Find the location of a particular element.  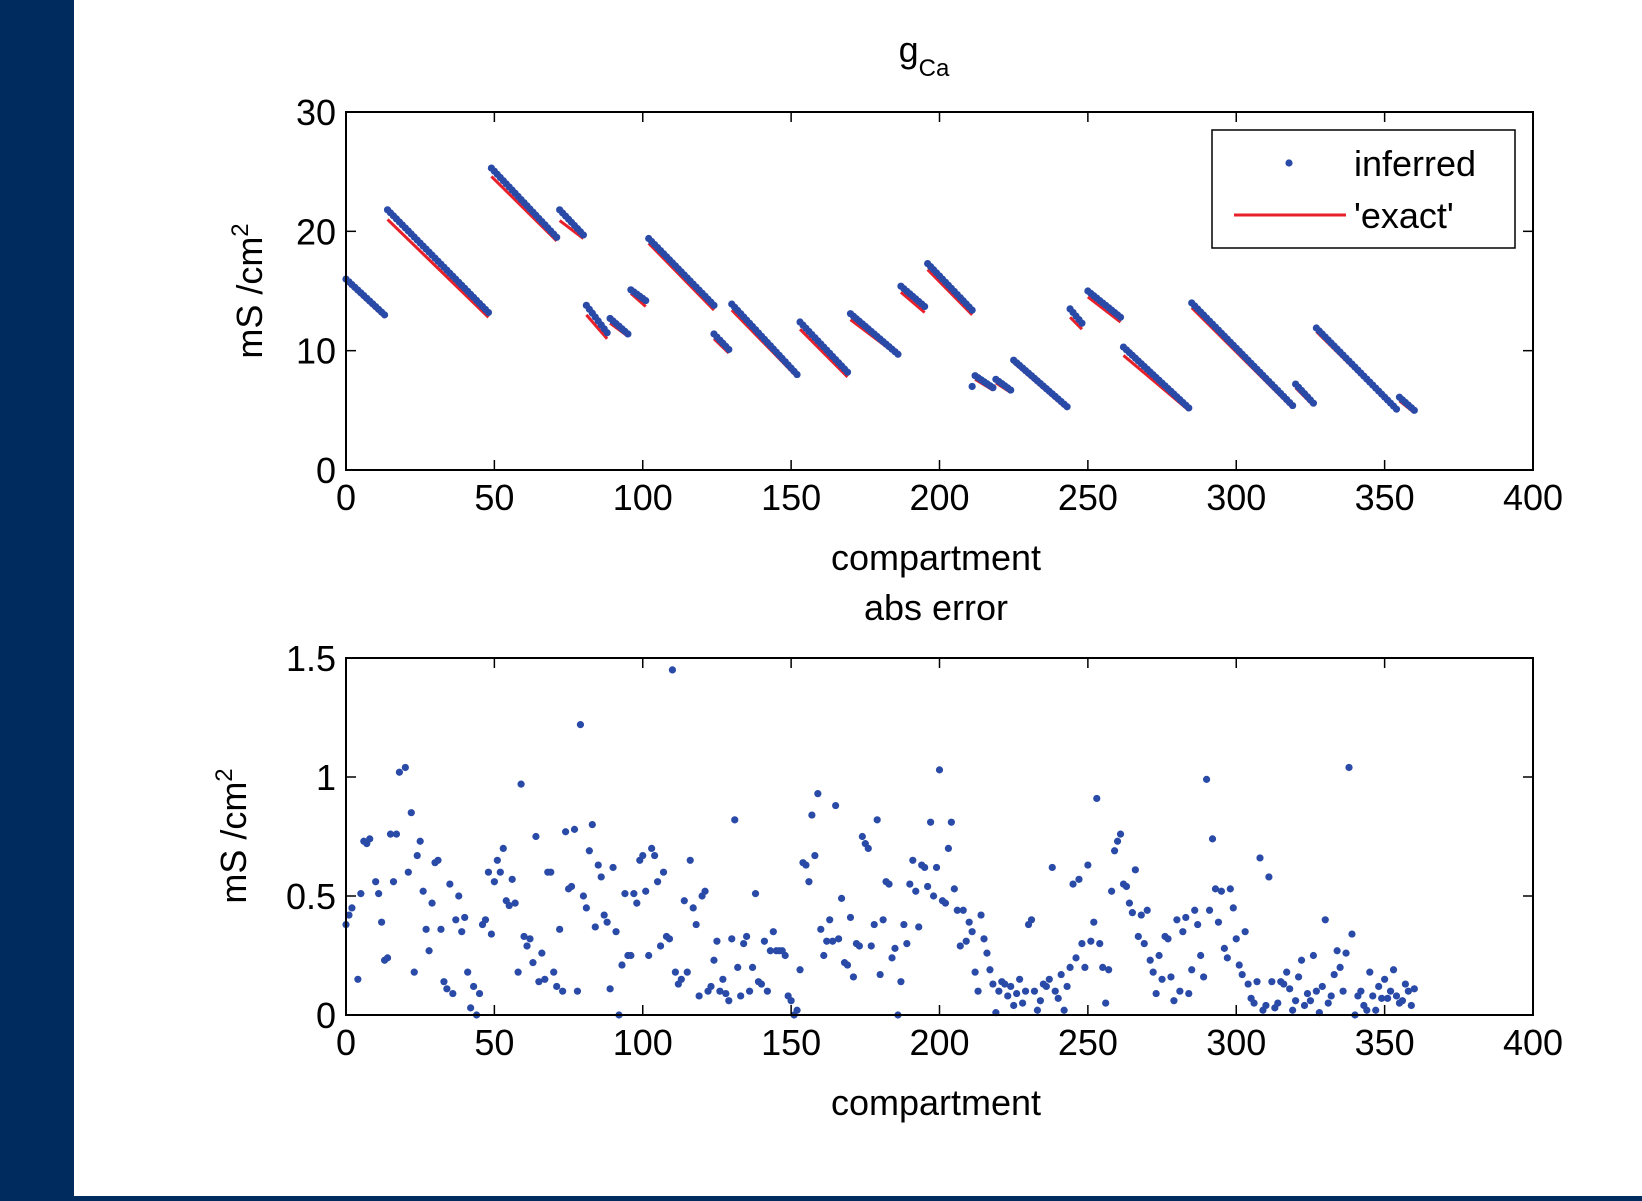

legend-label-inferred: inferred is located at coordinates (1415, 163).